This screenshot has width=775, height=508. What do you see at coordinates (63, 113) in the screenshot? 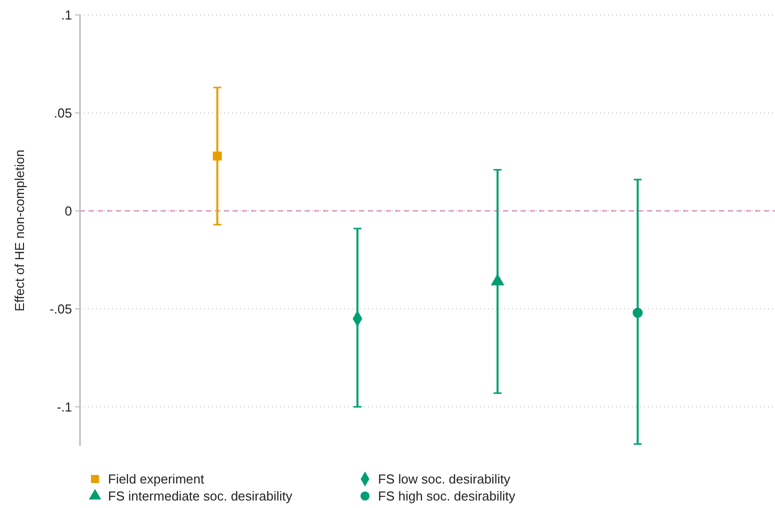
I see `y-tick-label: .05` at bounding box center [63, 113].